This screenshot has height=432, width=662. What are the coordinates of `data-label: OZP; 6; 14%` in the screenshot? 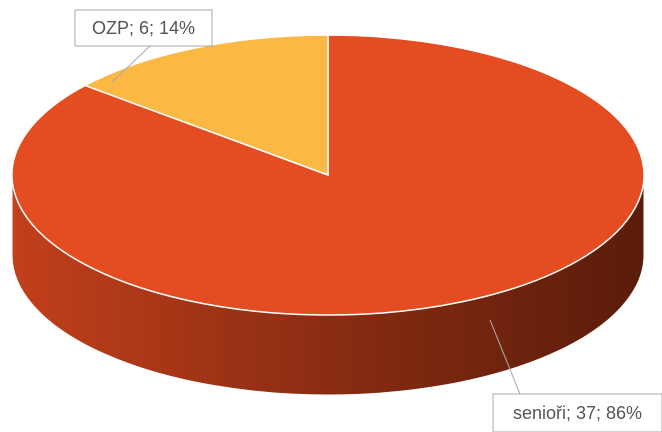 It's located at (143, 28).